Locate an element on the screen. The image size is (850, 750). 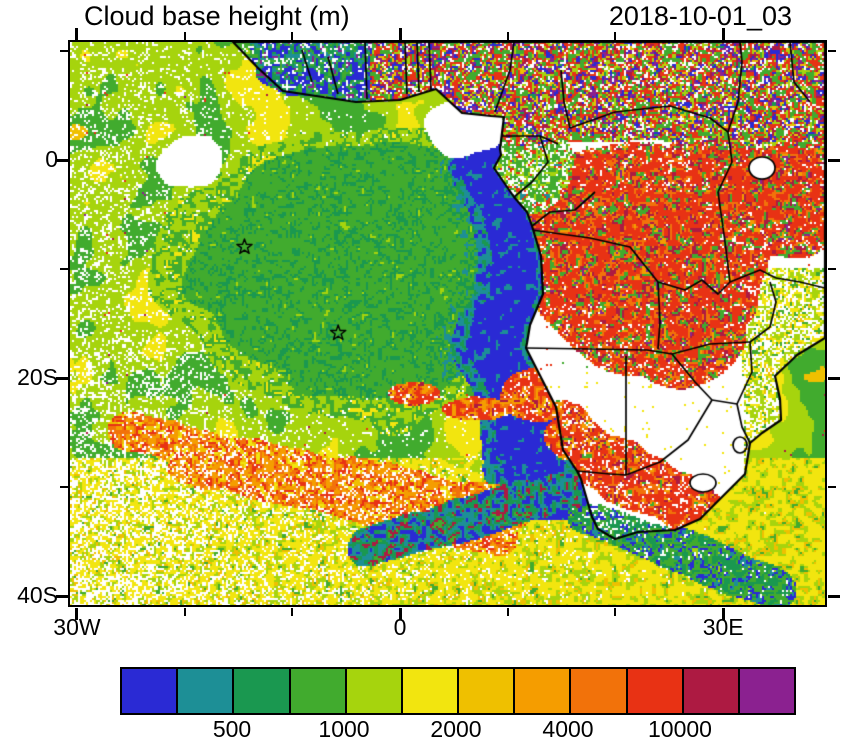
colorbar is located at coordinates (458, 691).